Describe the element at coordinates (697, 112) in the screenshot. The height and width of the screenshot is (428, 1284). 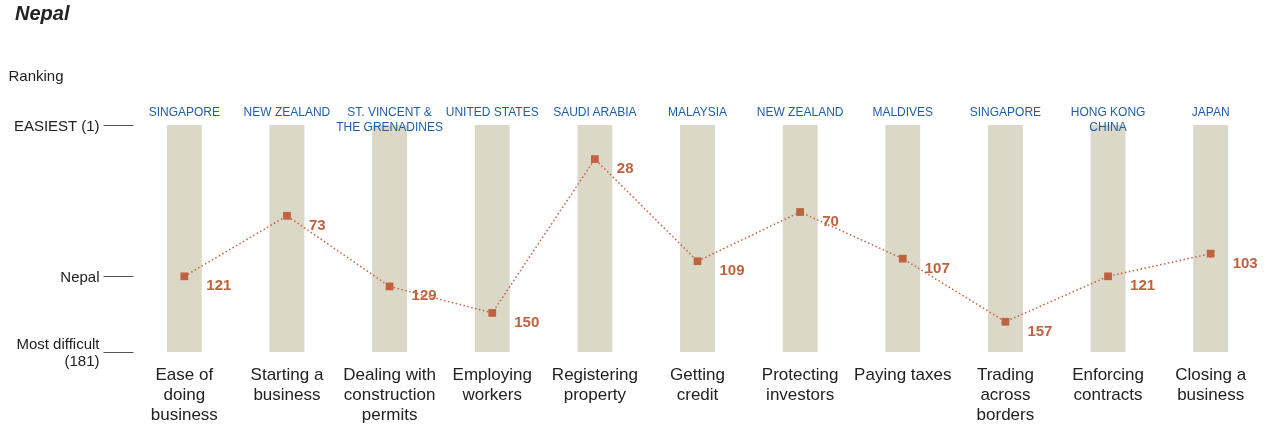
I see `text: MALAYSIA` at that location.